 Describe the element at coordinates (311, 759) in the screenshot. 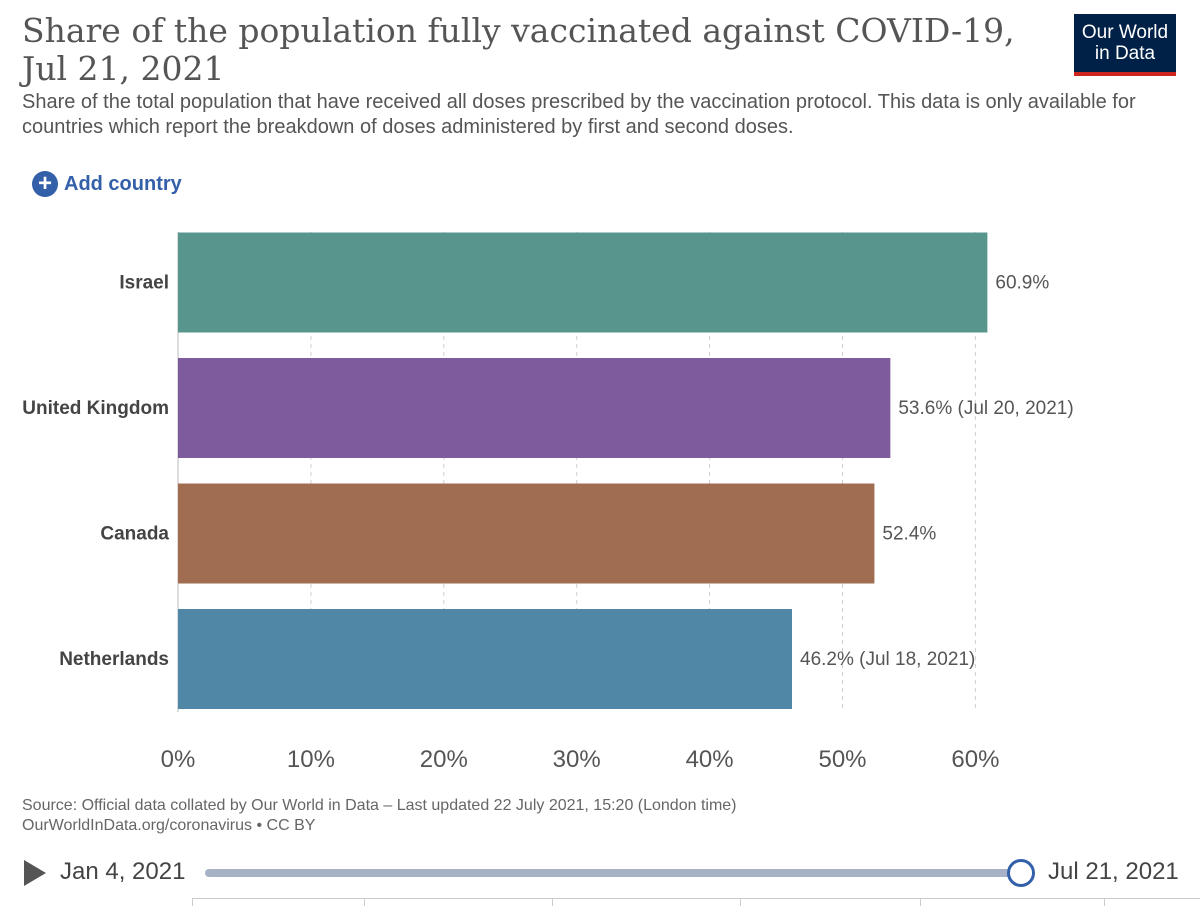

I see `x-tick-label: 10%` at that location.